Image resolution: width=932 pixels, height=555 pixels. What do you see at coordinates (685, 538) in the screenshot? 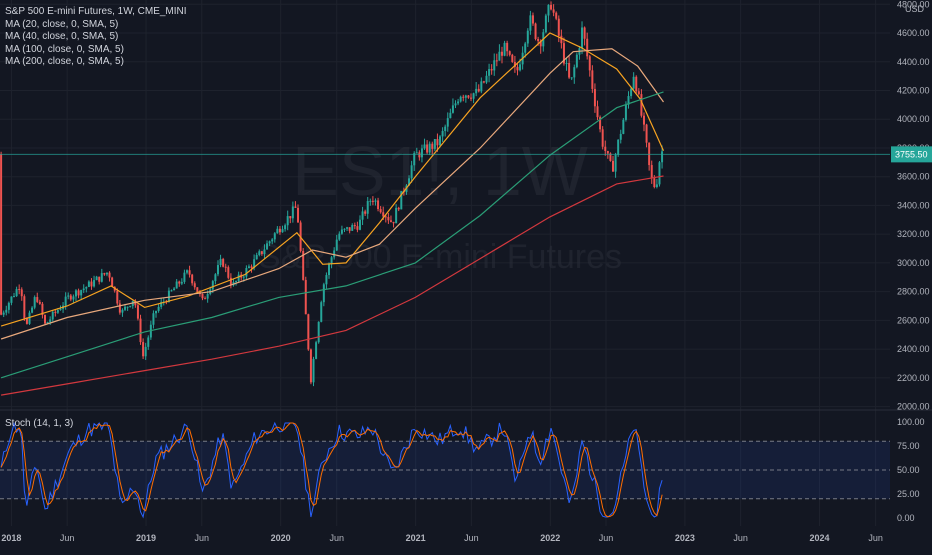
I see `time-tick-label: 2023` at bounding box center [685, 538].